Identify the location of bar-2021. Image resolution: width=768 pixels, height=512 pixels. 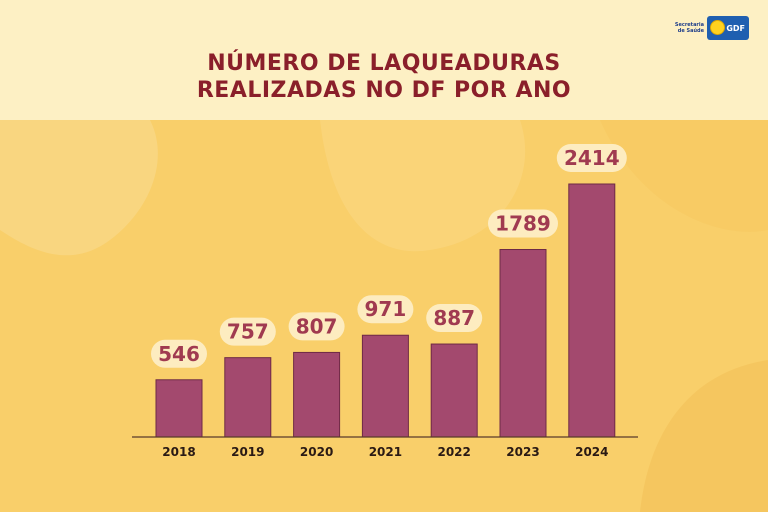
(385, 386).